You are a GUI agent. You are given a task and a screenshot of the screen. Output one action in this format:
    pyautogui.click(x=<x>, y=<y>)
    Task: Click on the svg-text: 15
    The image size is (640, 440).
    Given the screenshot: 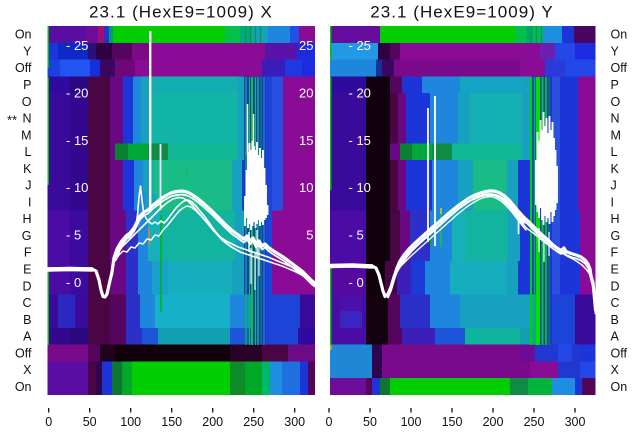 What is the action you would take?
    pyautogui.click(x=306, y=140)
    